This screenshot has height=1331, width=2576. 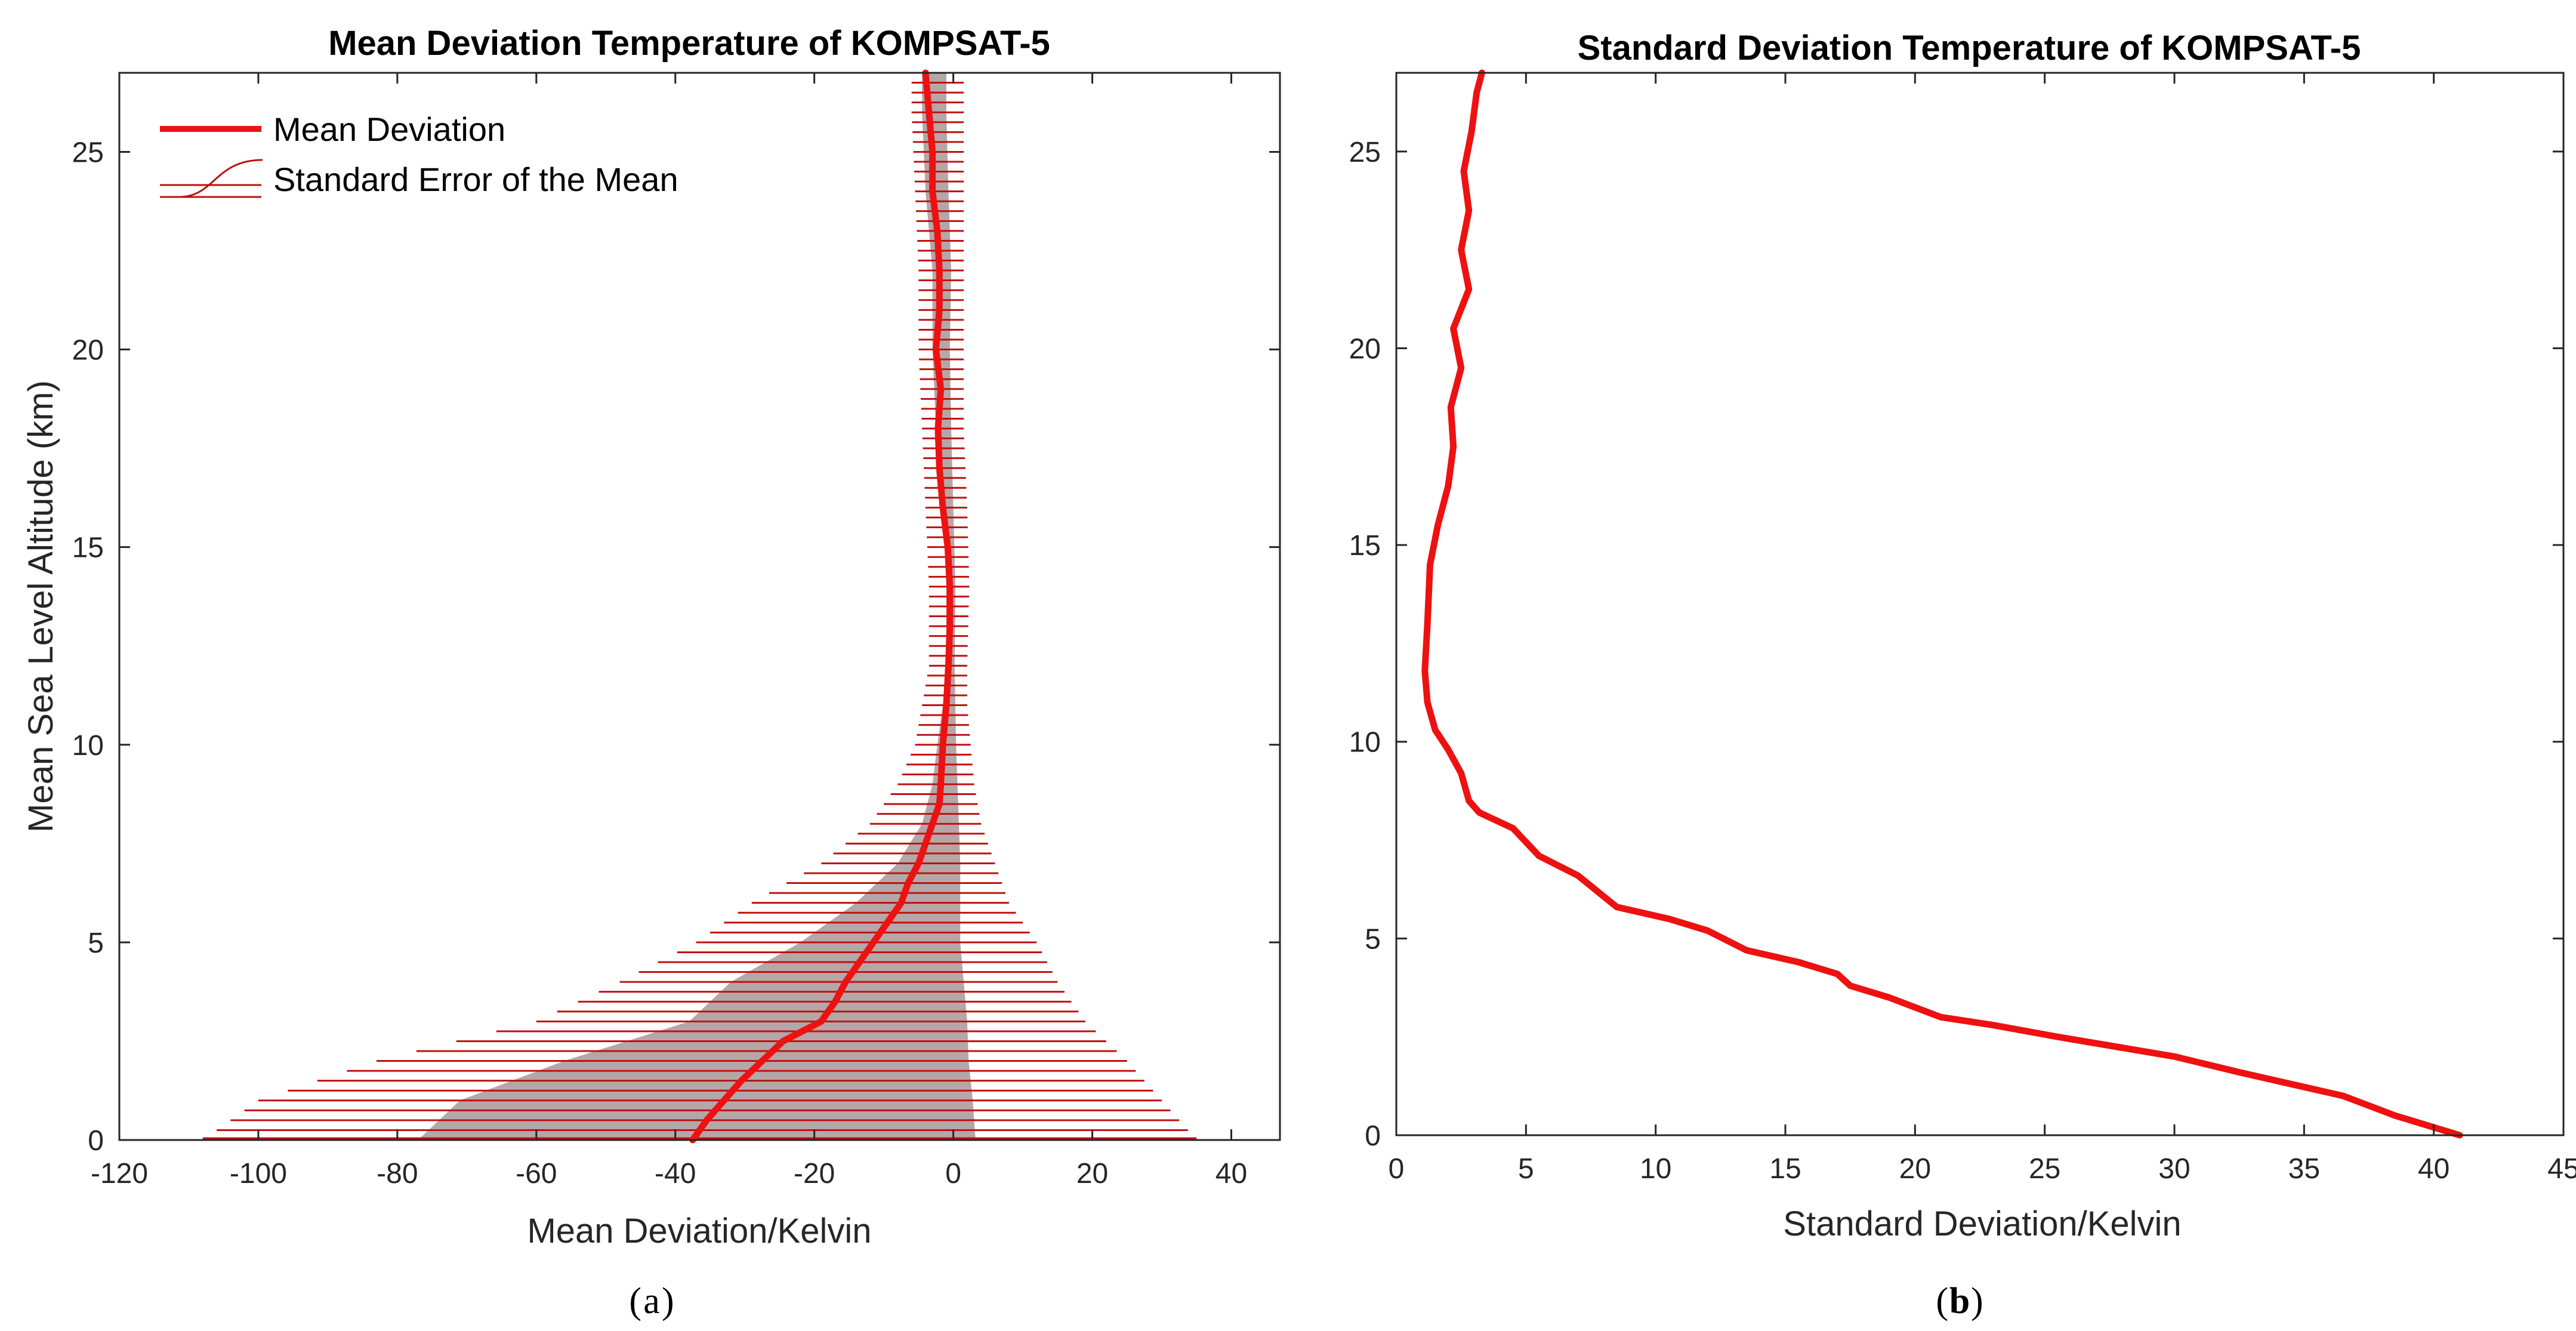 What do you see at coordinates (2174, 1169) in the screenshot?
I see `panel-b-x-tick-label: 30` at bounding box center [2174, 1169].